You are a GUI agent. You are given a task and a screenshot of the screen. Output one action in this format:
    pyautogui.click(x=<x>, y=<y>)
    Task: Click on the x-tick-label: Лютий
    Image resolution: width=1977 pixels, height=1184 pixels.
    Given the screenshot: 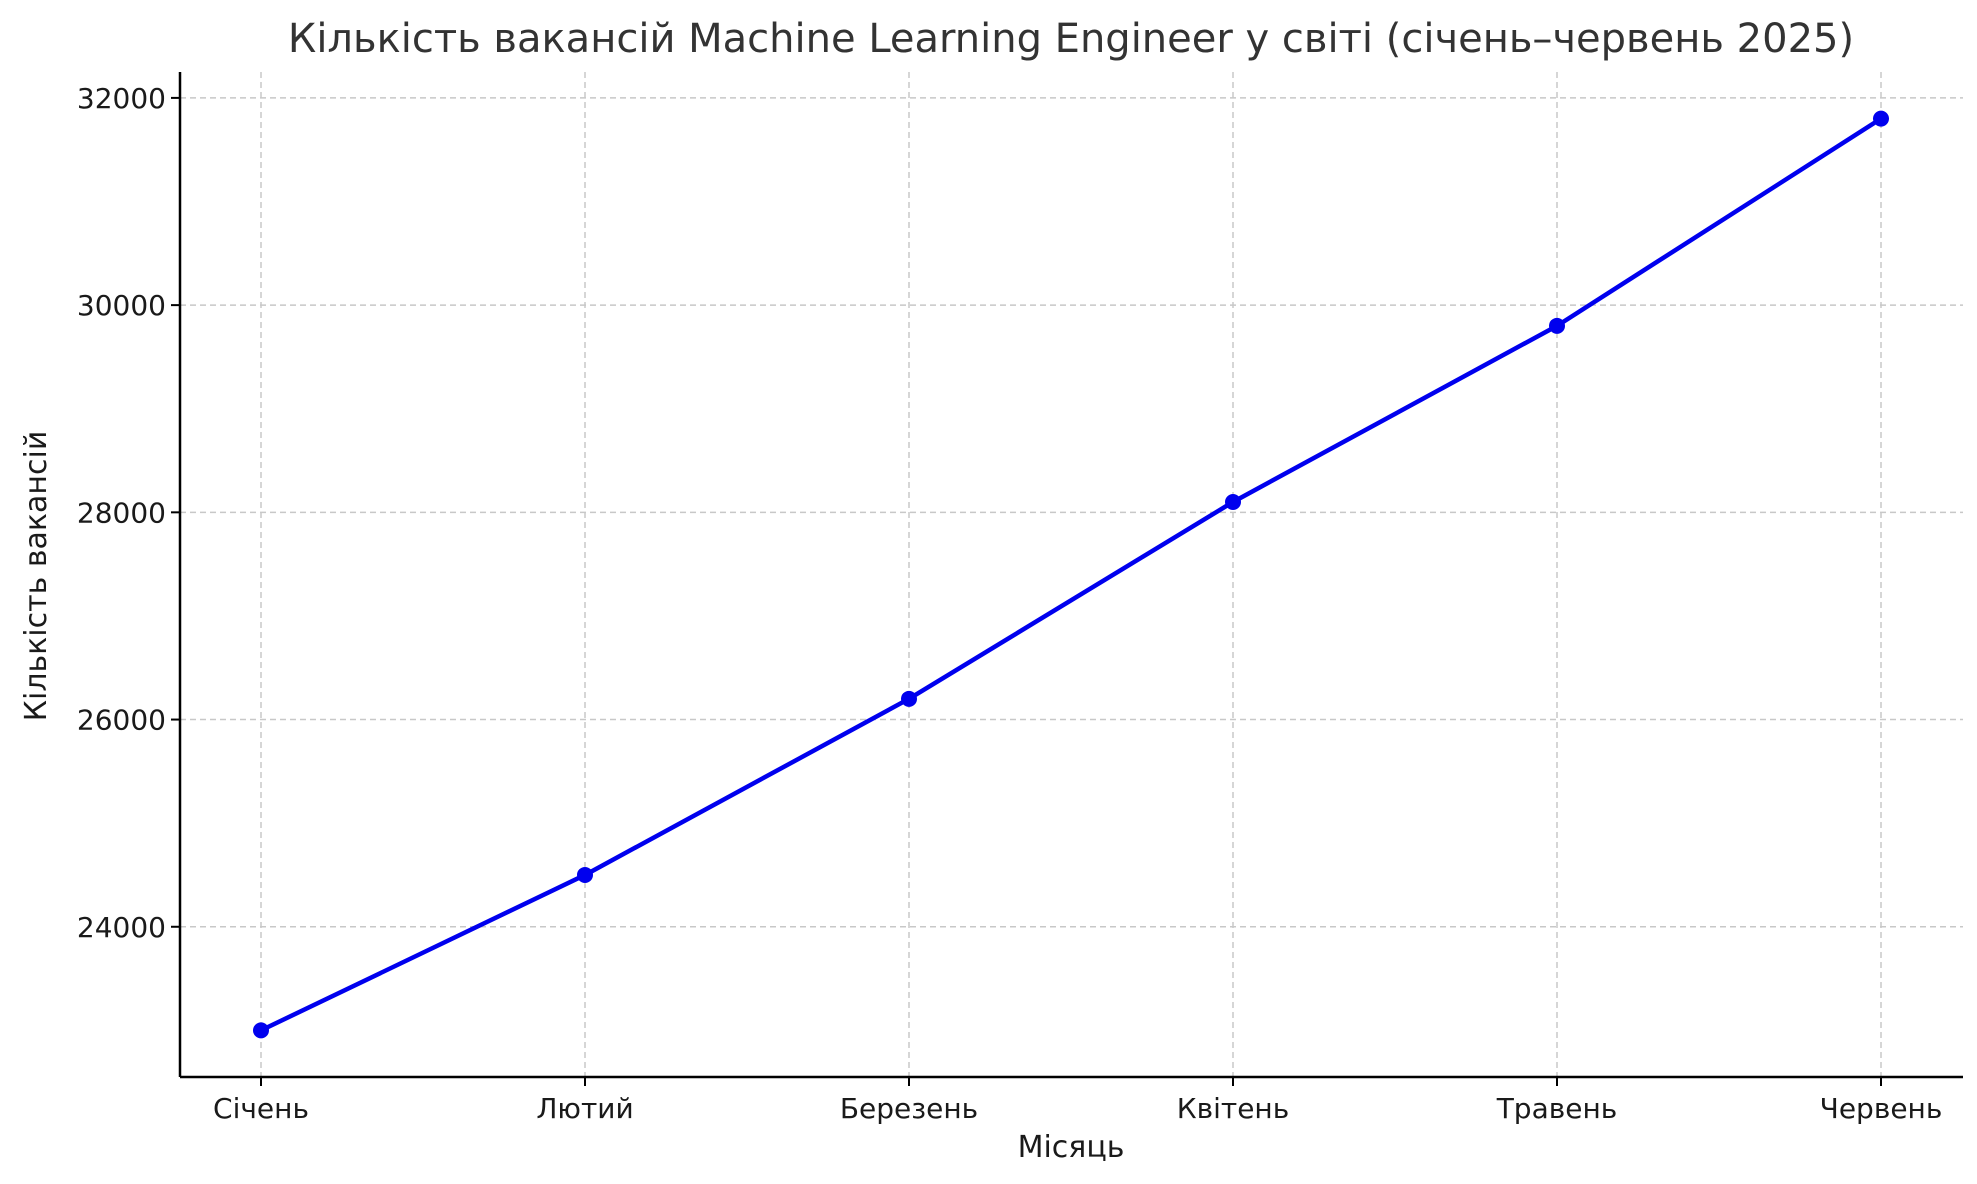 What is the action you would take?
    pyautogui.click(x=584, y=1108)
    